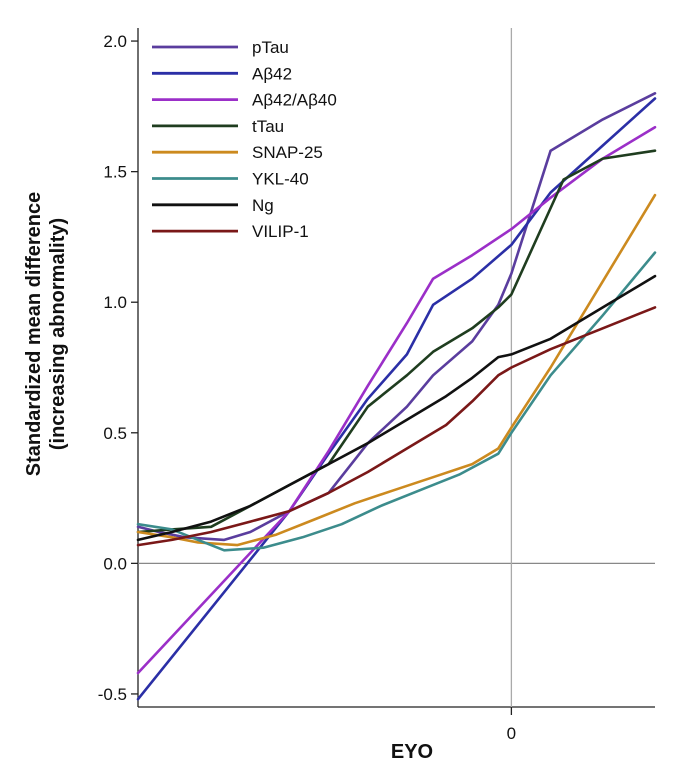 The image size is (681, 770). What do you see at coordinates (58, 334) in the screenshot?
I see `y-axis-title-sub: (increasing abnormality)` at bounding box center [58, 334].